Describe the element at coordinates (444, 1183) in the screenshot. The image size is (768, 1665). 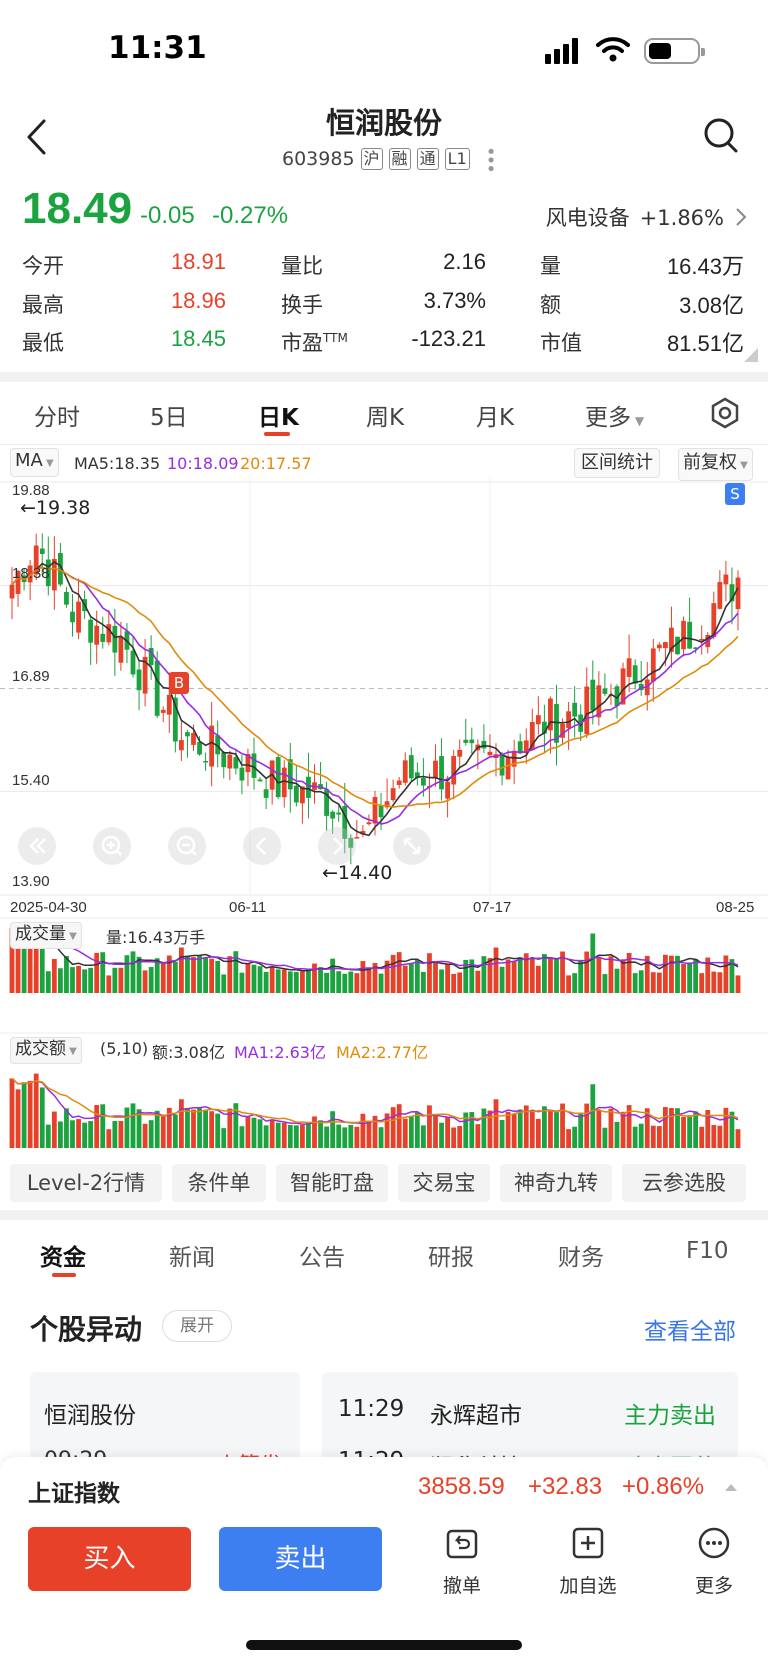
I see `tool-trade-treasure: 交易宝` at that location.